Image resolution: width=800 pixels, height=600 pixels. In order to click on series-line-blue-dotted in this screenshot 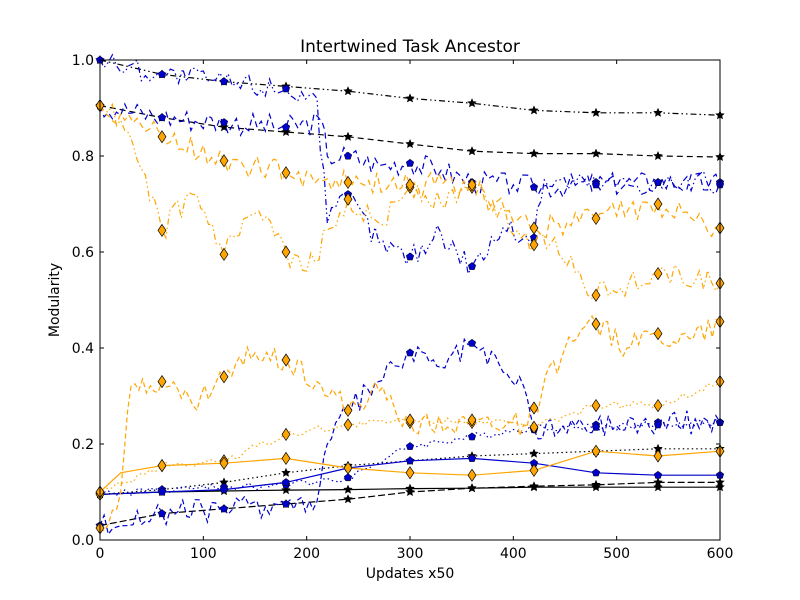, I will do `click(410, 457)`.